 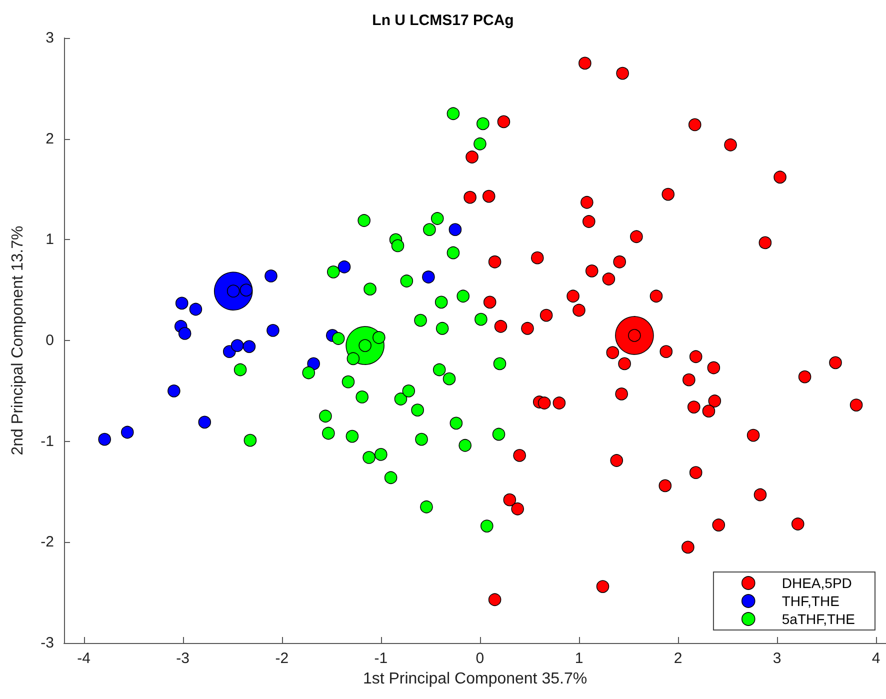 What do you see at coordinates (50, 139) in the screenshot?
I see `y-tick-label: 2` at bounding box center [50, 139].